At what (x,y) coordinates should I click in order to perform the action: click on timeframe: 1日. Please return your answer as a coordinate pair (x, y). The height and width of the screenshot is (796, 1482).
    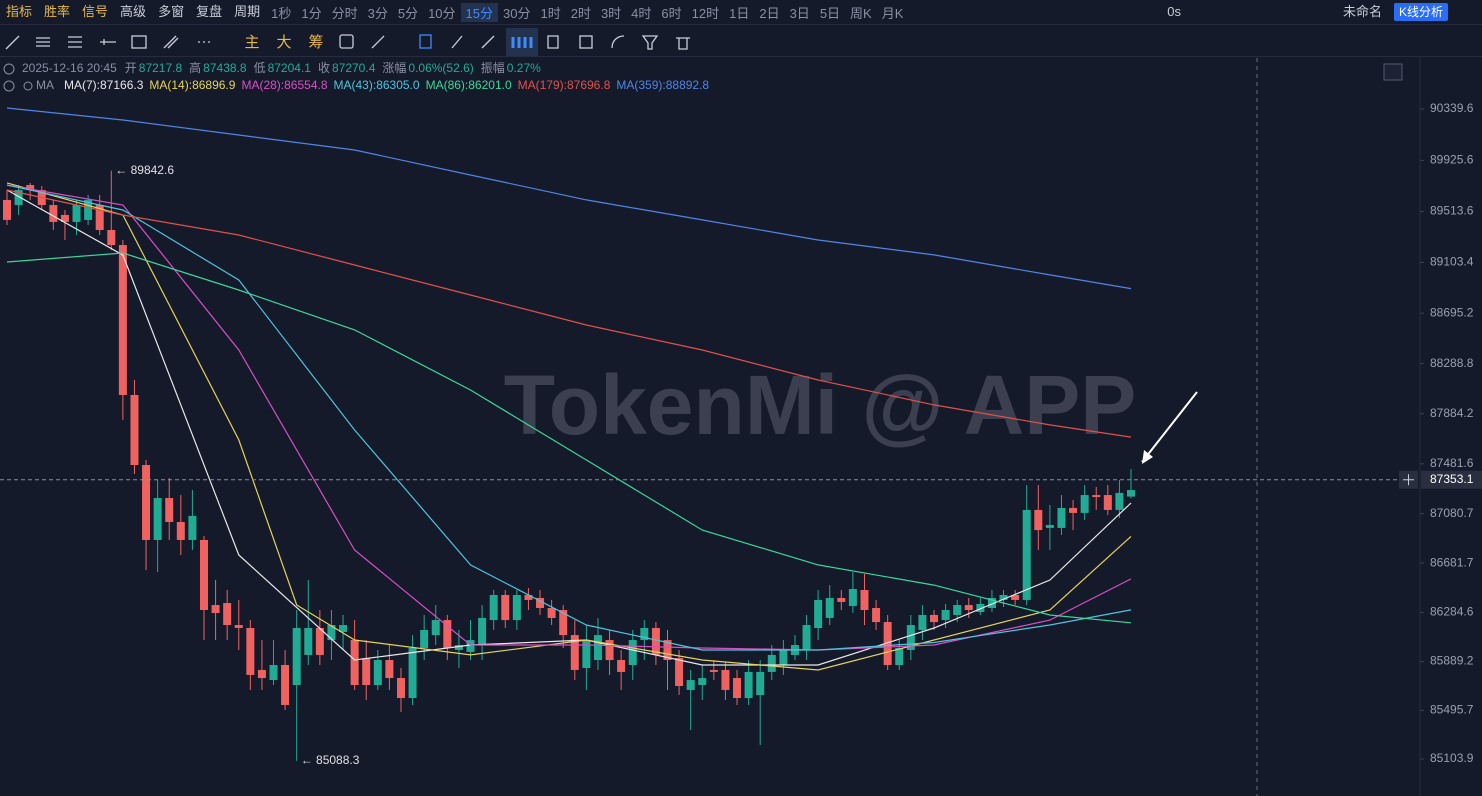
    Looking at the image, I should click on (739, 13).